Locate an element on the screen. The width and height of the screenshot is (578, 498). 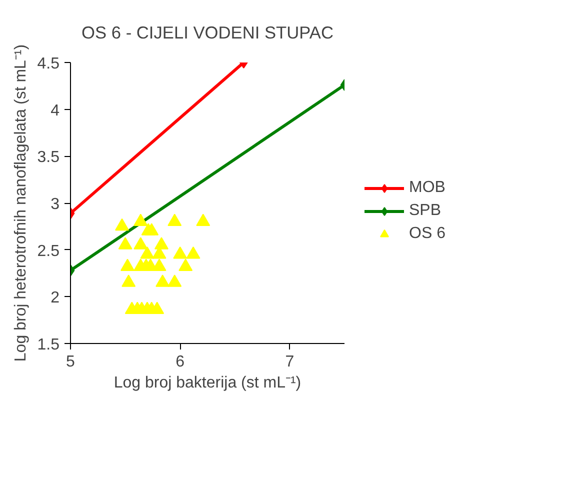
y-tick-label: 2 is located at coordinates (55, 298).